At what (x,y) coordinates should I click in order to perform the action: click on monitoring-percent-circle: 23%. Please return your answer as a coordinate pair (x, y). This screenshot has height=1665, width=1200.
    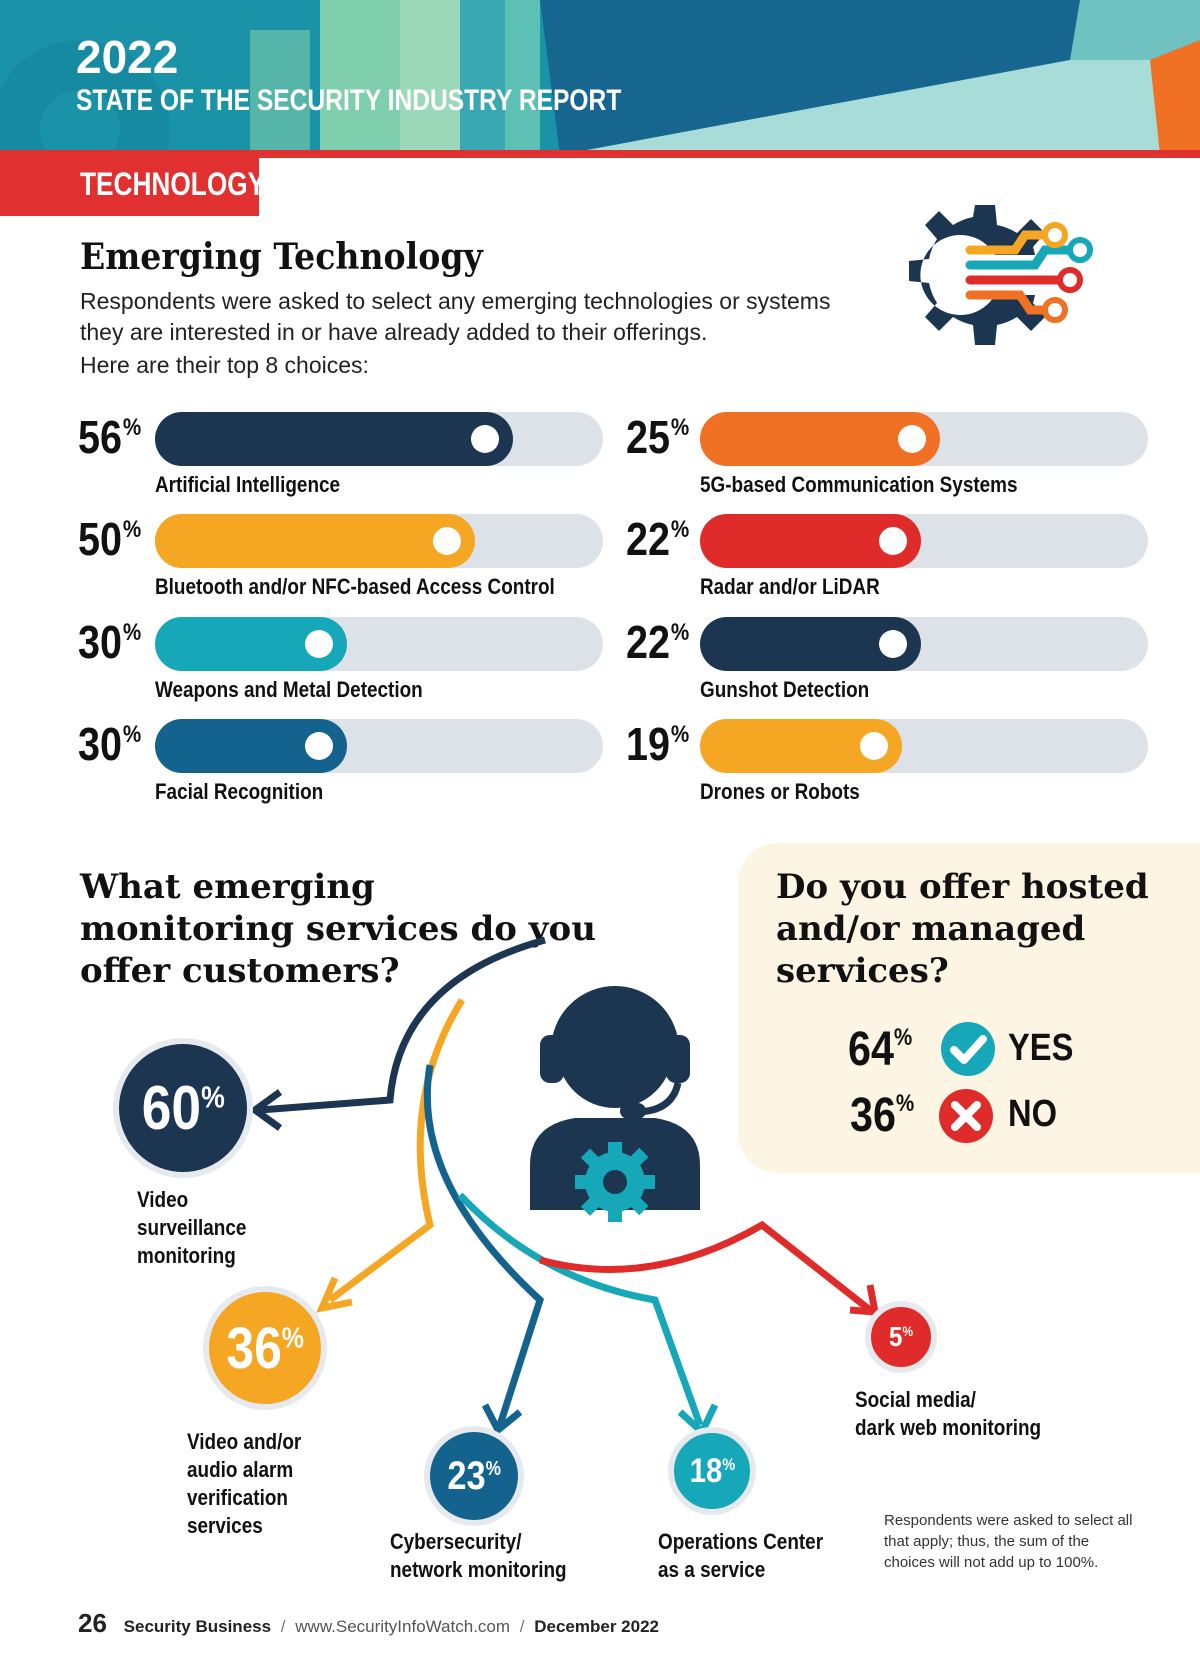
    Looking at the image, I should click on (474, 1476).